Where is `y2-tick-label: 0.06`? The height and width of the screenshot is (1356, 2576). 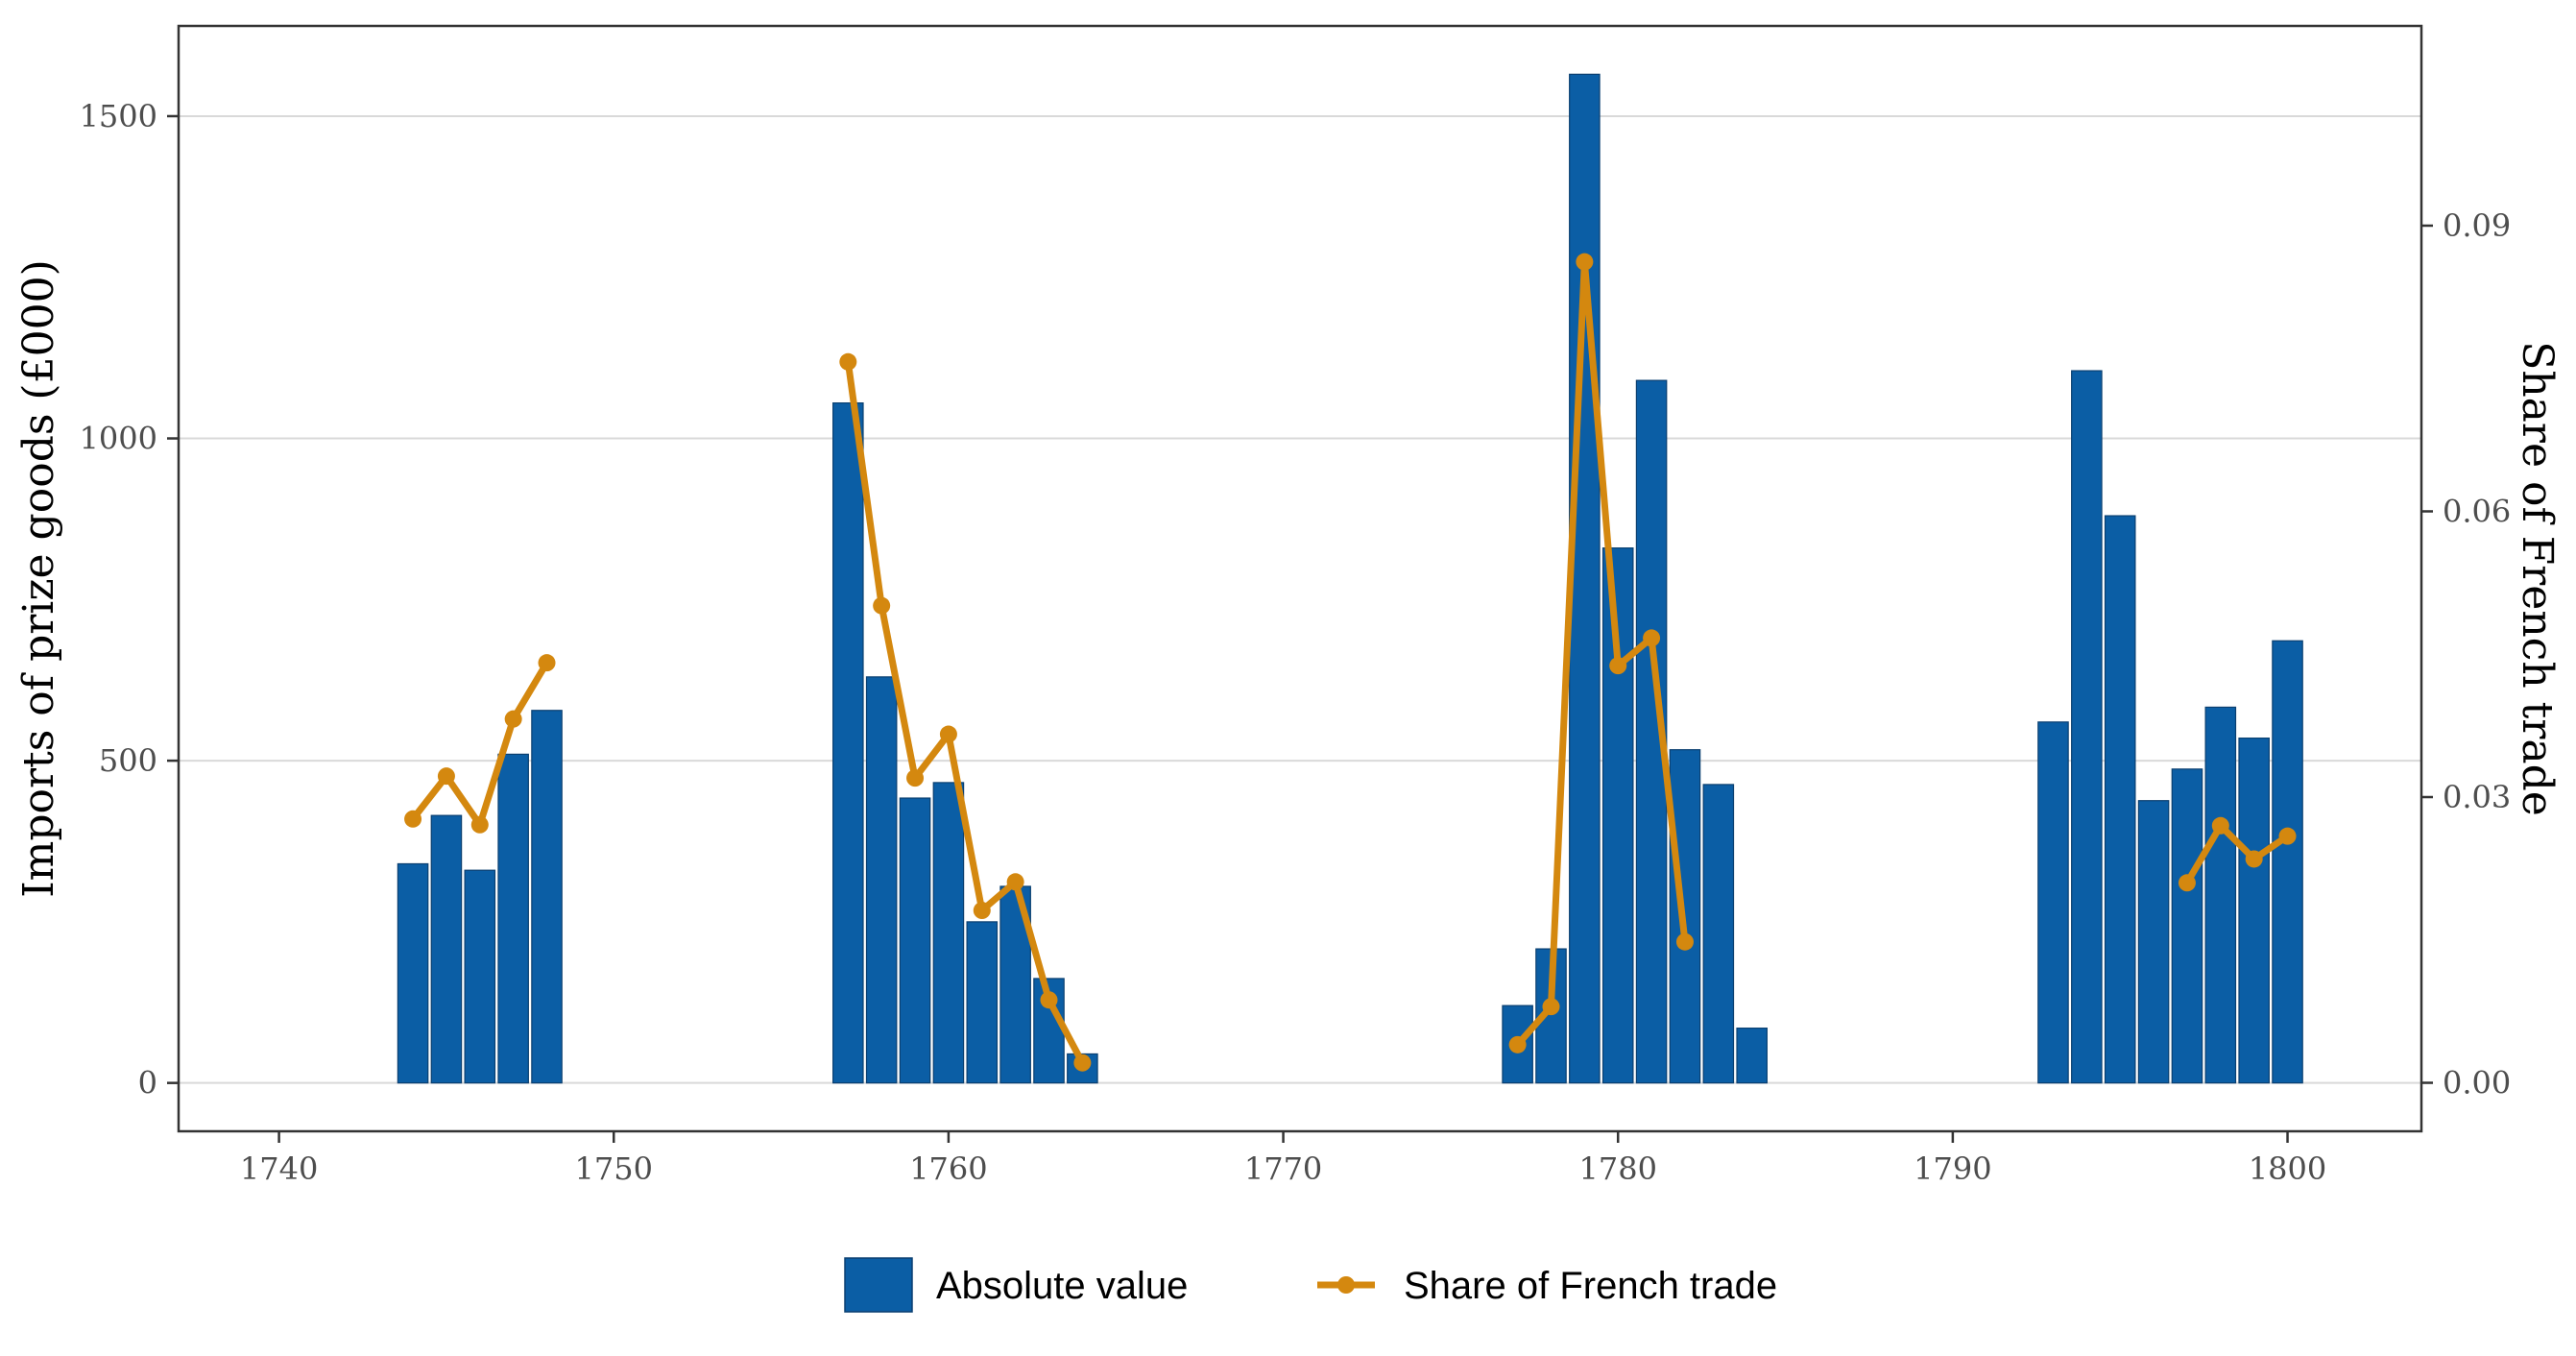 y2-tick-label: 0.06 is located at coordinates (2477, 511).